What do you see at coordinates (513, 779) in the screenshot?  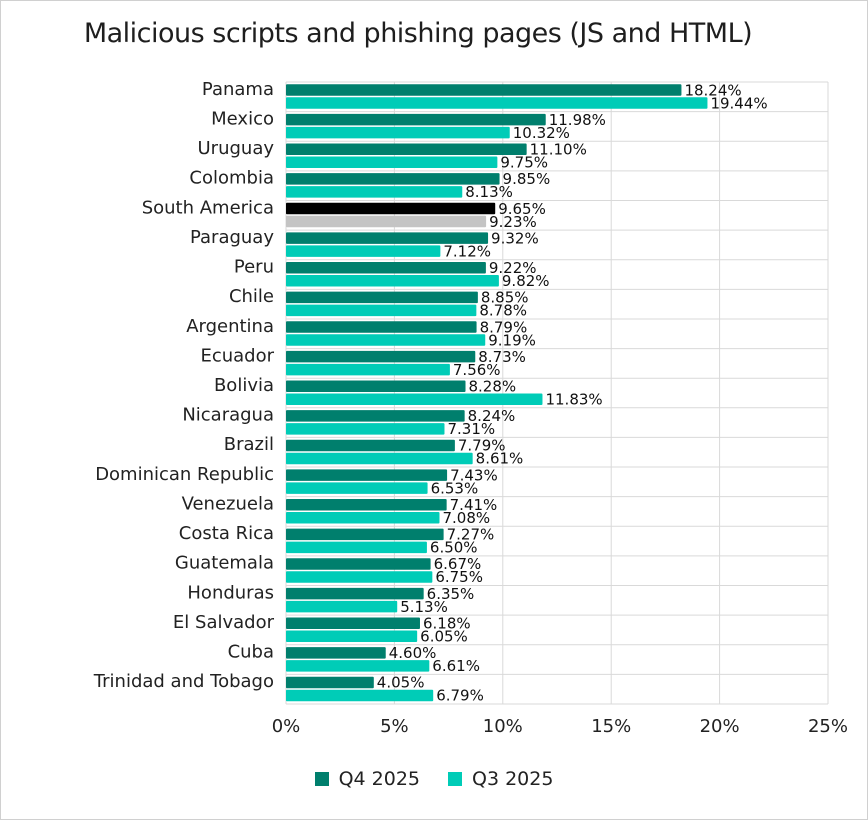 I see `legend-label-q3: Q3 2025` at bounding box center [513, 779].